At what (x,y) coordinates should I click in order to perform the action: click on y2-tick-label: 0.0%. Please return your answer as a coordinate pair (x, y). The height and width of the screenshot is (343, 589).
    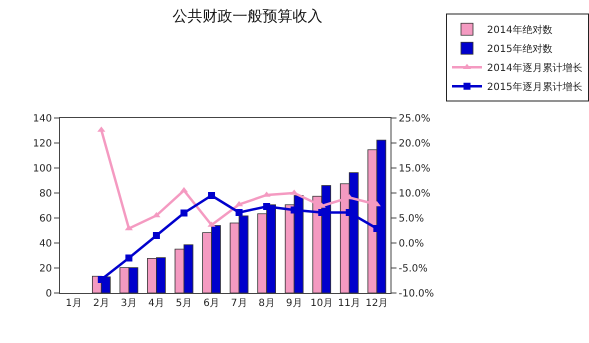
    Looking at the image, I should click on (411, 244).